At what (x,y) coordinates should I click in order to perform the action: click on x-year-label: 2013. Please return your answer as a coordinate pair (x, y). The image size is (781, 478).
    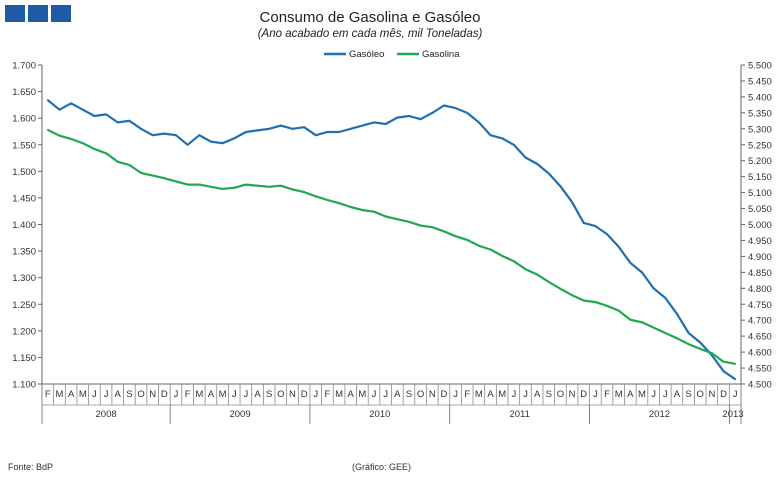
    Looking at the image, I should click on (732, 414).